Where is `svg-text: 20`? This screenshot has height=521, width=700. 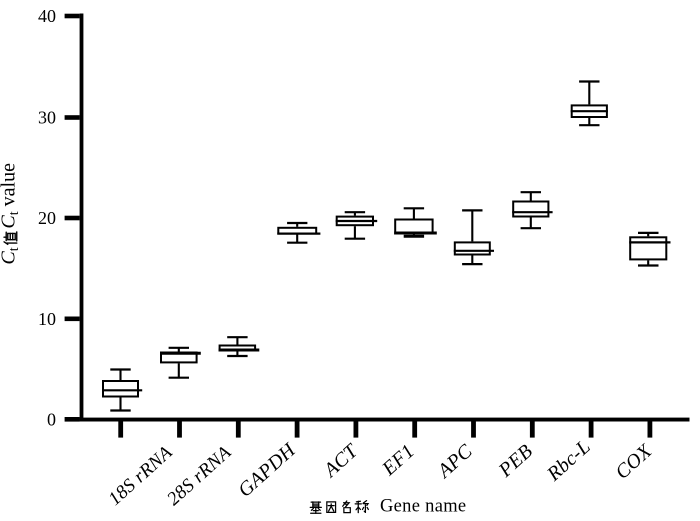
svg-text: 20 is located at coordinates (47, 218).